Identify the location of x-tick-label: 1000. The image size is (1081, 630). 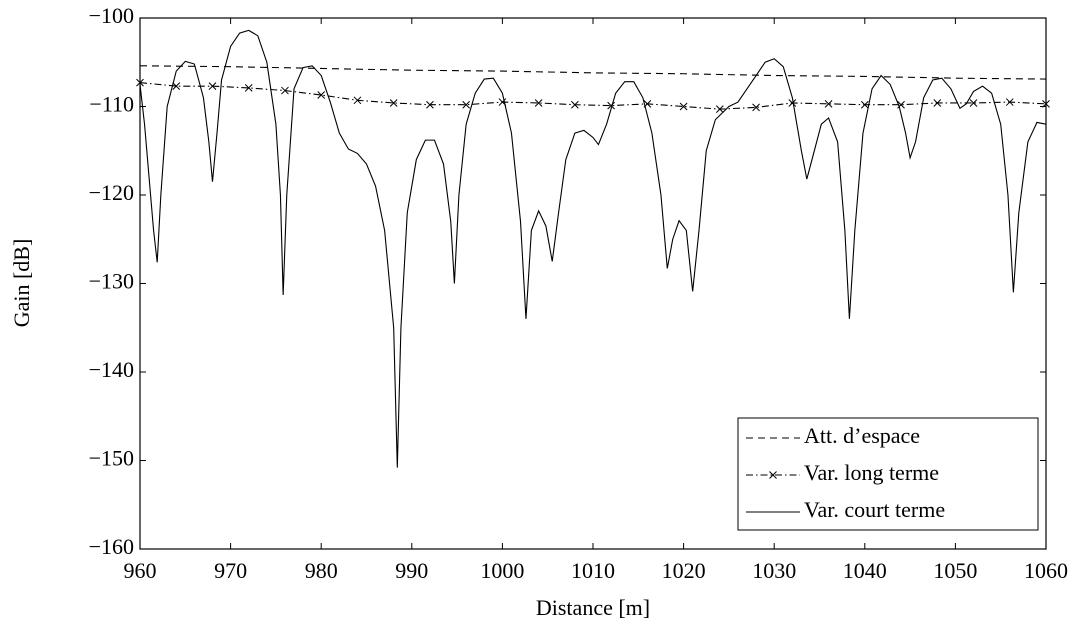
(502, 570).